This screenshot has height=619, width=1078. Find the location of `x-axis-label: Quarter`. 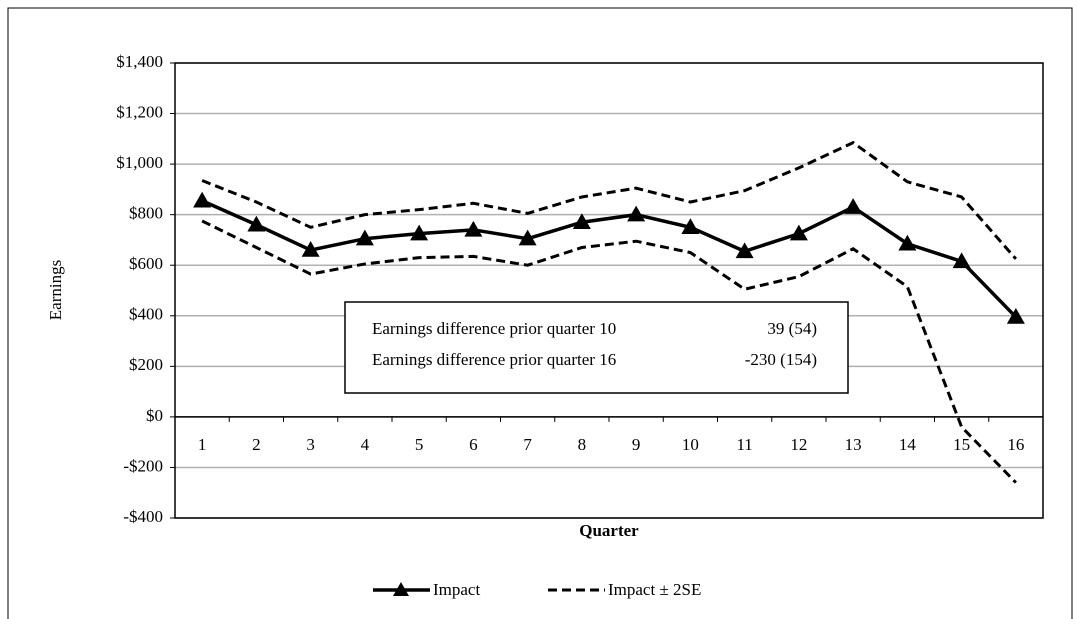

x-axis-label: Quarter is located at coordinates (609, 530).